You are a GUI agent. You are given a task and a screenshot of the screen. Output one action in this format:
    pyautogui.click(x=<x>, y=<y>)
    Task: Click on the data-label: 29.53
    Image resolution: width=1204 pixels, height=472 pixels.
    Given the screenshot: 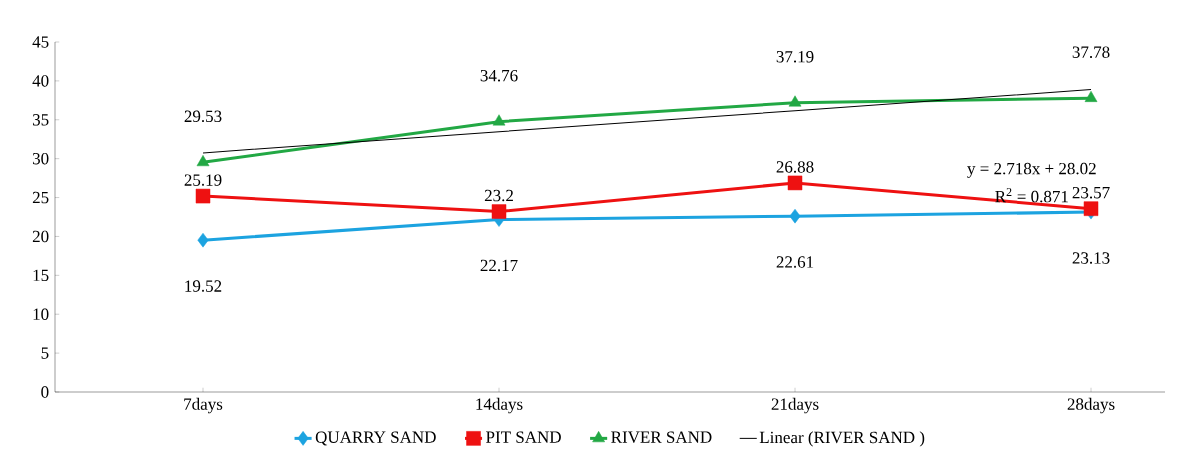 What is the action you would take?
    pyautogui.click(x=203, y=116)
    